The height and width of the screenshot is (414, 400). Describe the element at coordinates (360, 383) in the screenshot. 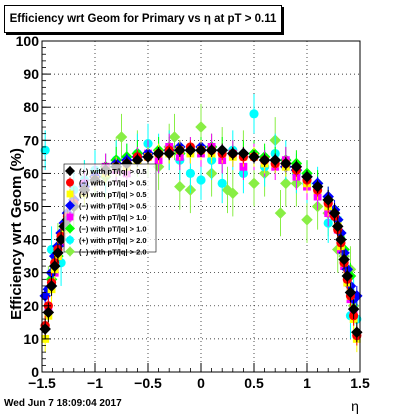

I see `x-tick-label: 1.5` at that location.